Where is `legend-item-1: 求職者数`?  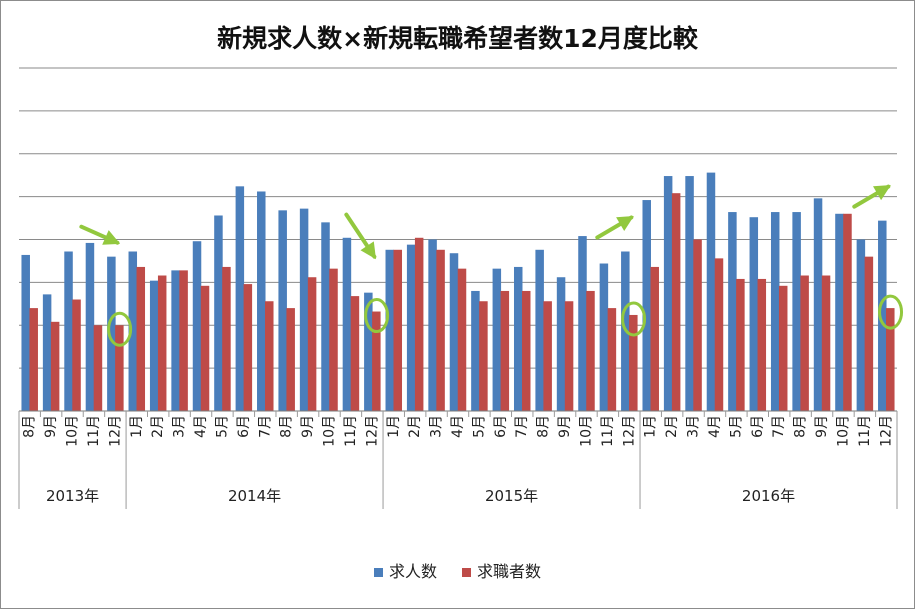
legend-item-1: 求職者数 is located at coordinates (501, 570).